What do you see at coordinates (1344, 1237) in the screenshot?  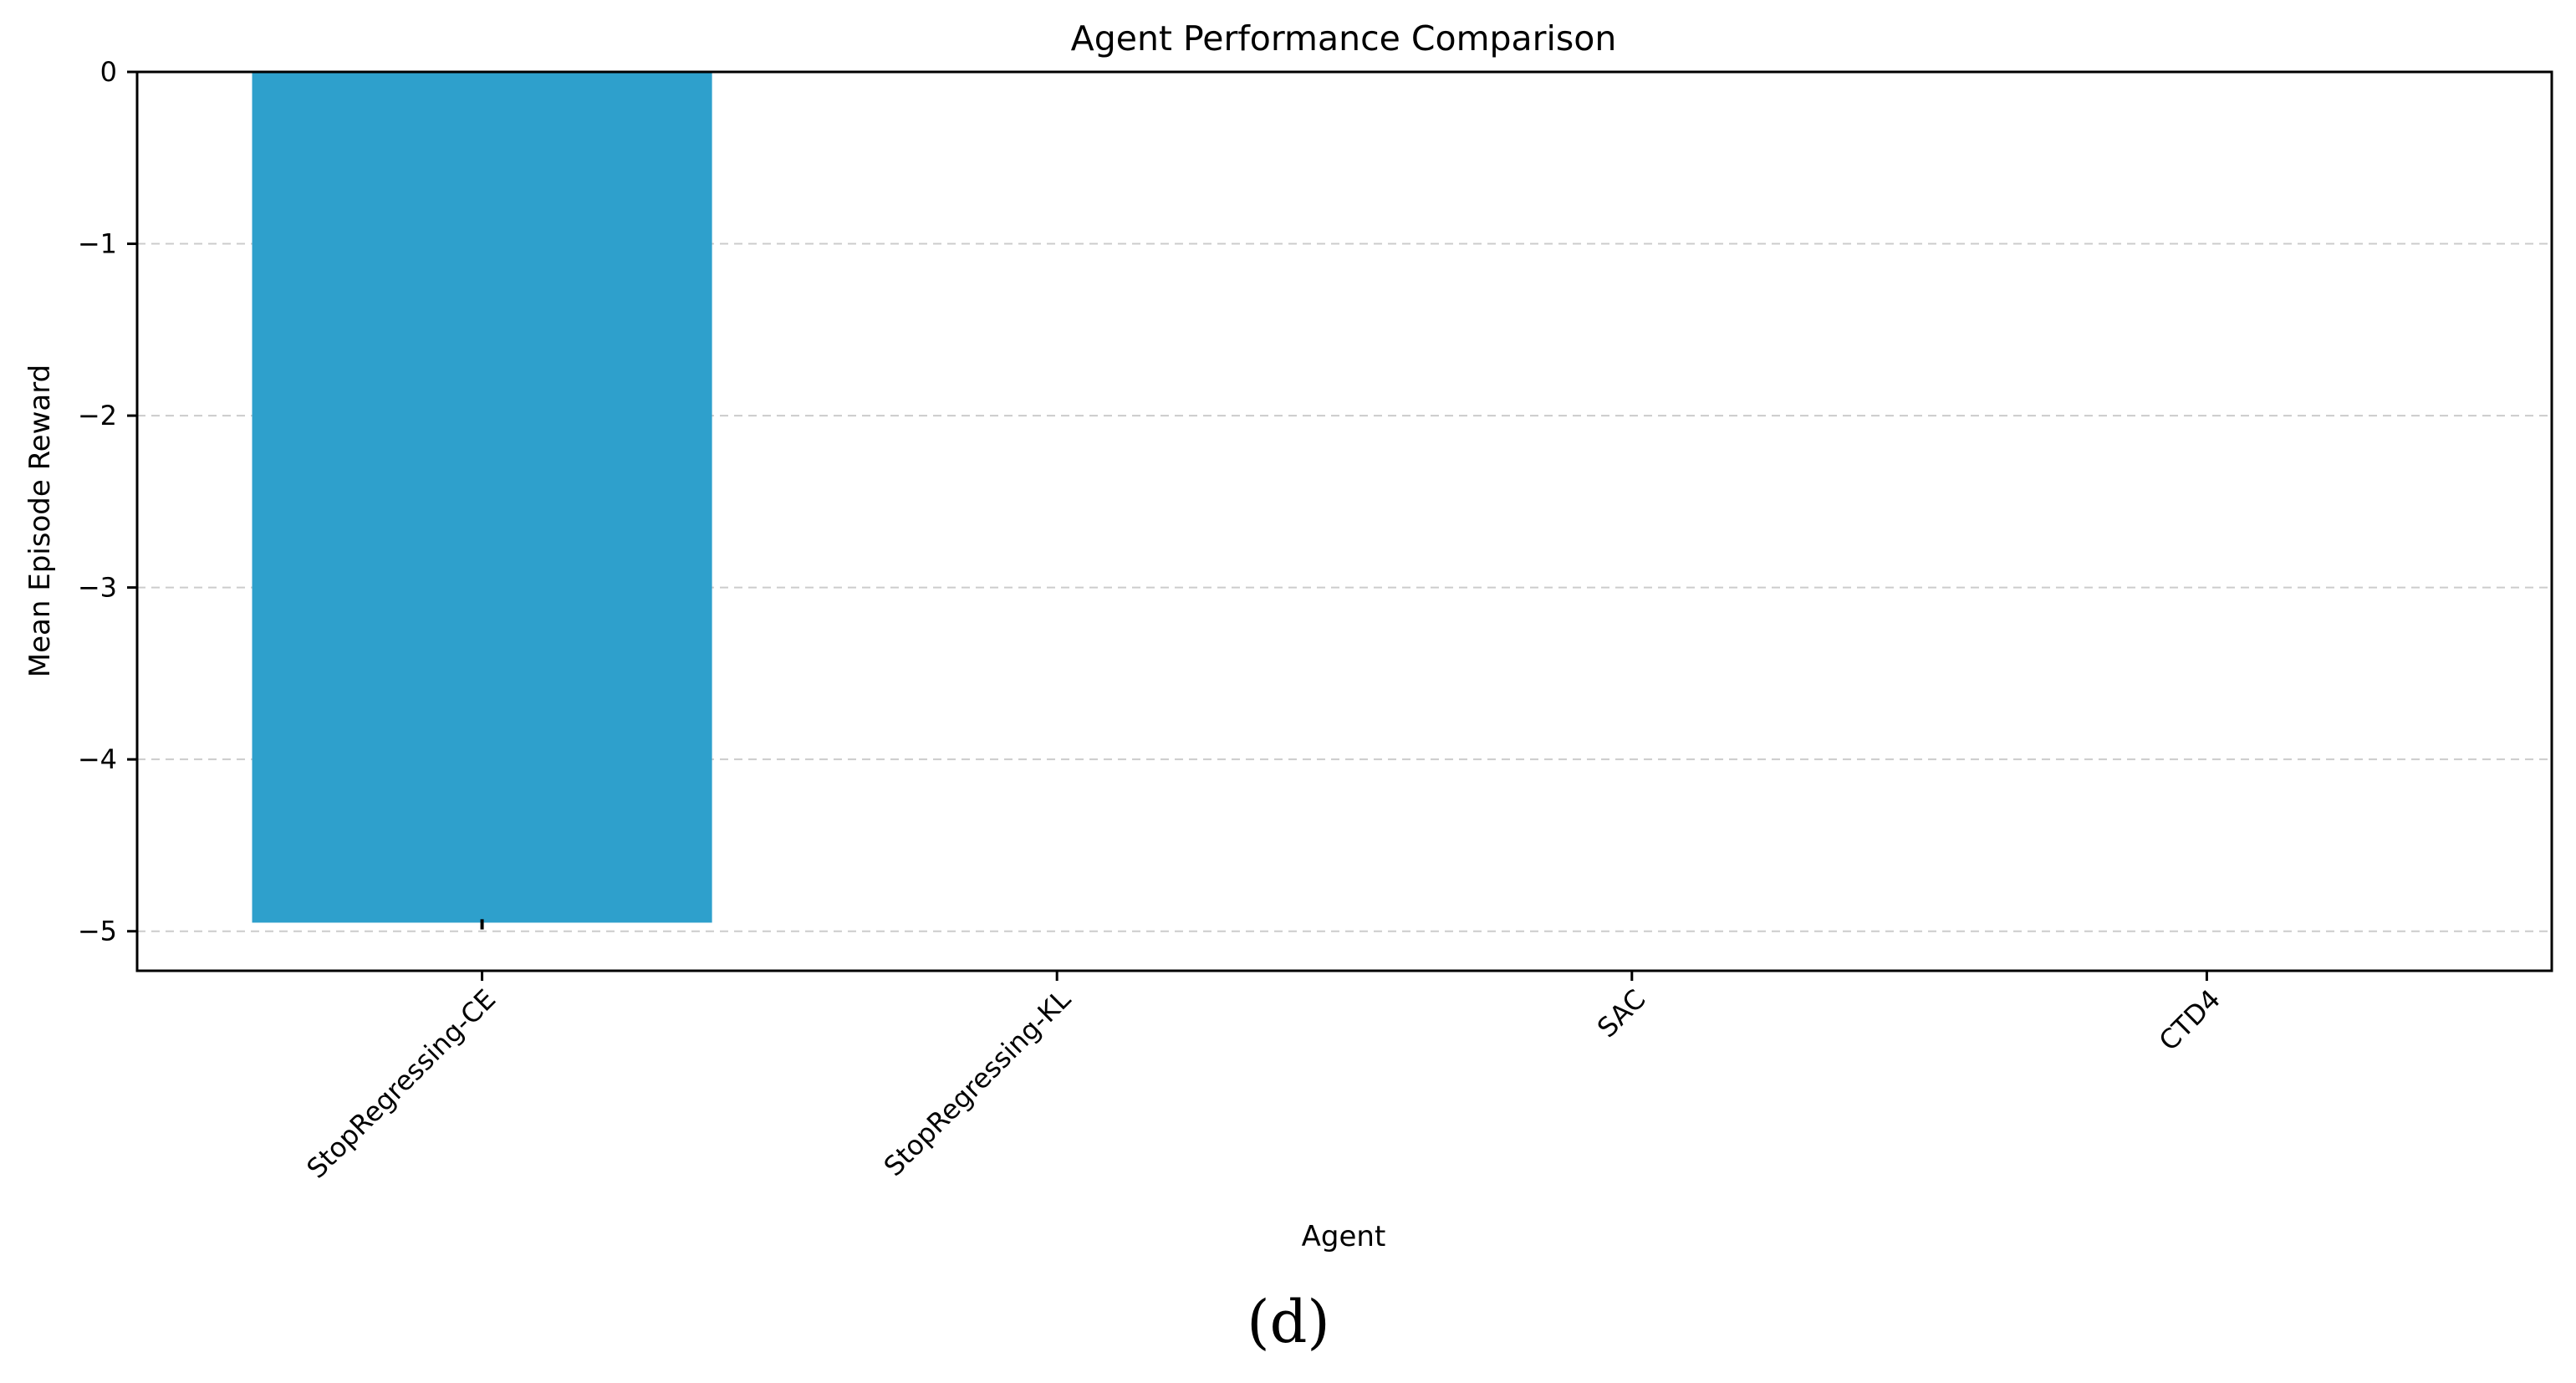 I see `x-axis-label: Agent` at bounding box center [1344, 1237].